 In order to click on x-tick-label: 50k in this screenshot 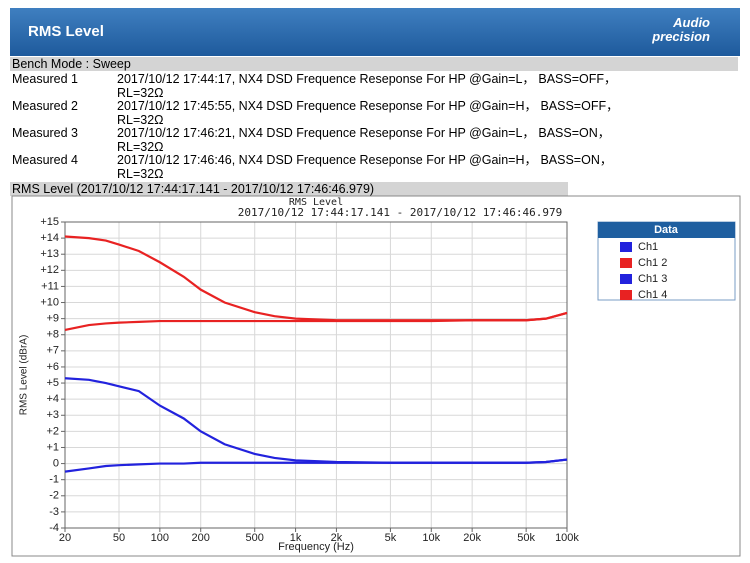, I will do `click(526, 538)`.